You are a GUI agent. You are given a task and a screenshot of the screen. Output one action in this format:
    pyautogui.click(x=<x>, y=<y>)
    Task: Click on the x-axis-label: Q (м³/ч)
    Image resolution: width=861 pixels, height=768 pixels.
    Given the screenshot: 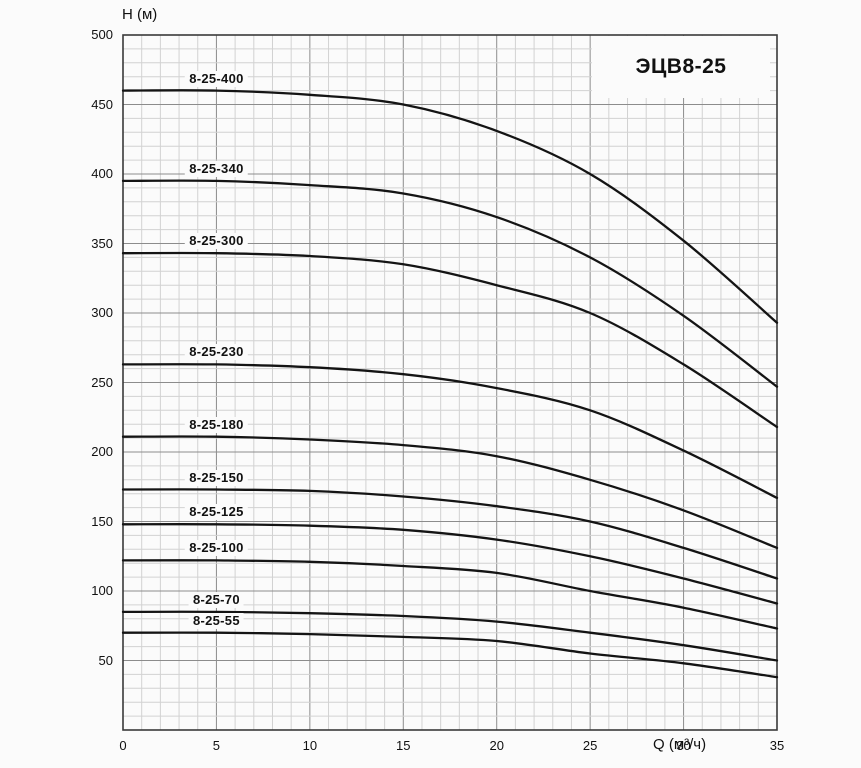 What is the action you would take?
    pyautogui.click(x=680, y=744)
    